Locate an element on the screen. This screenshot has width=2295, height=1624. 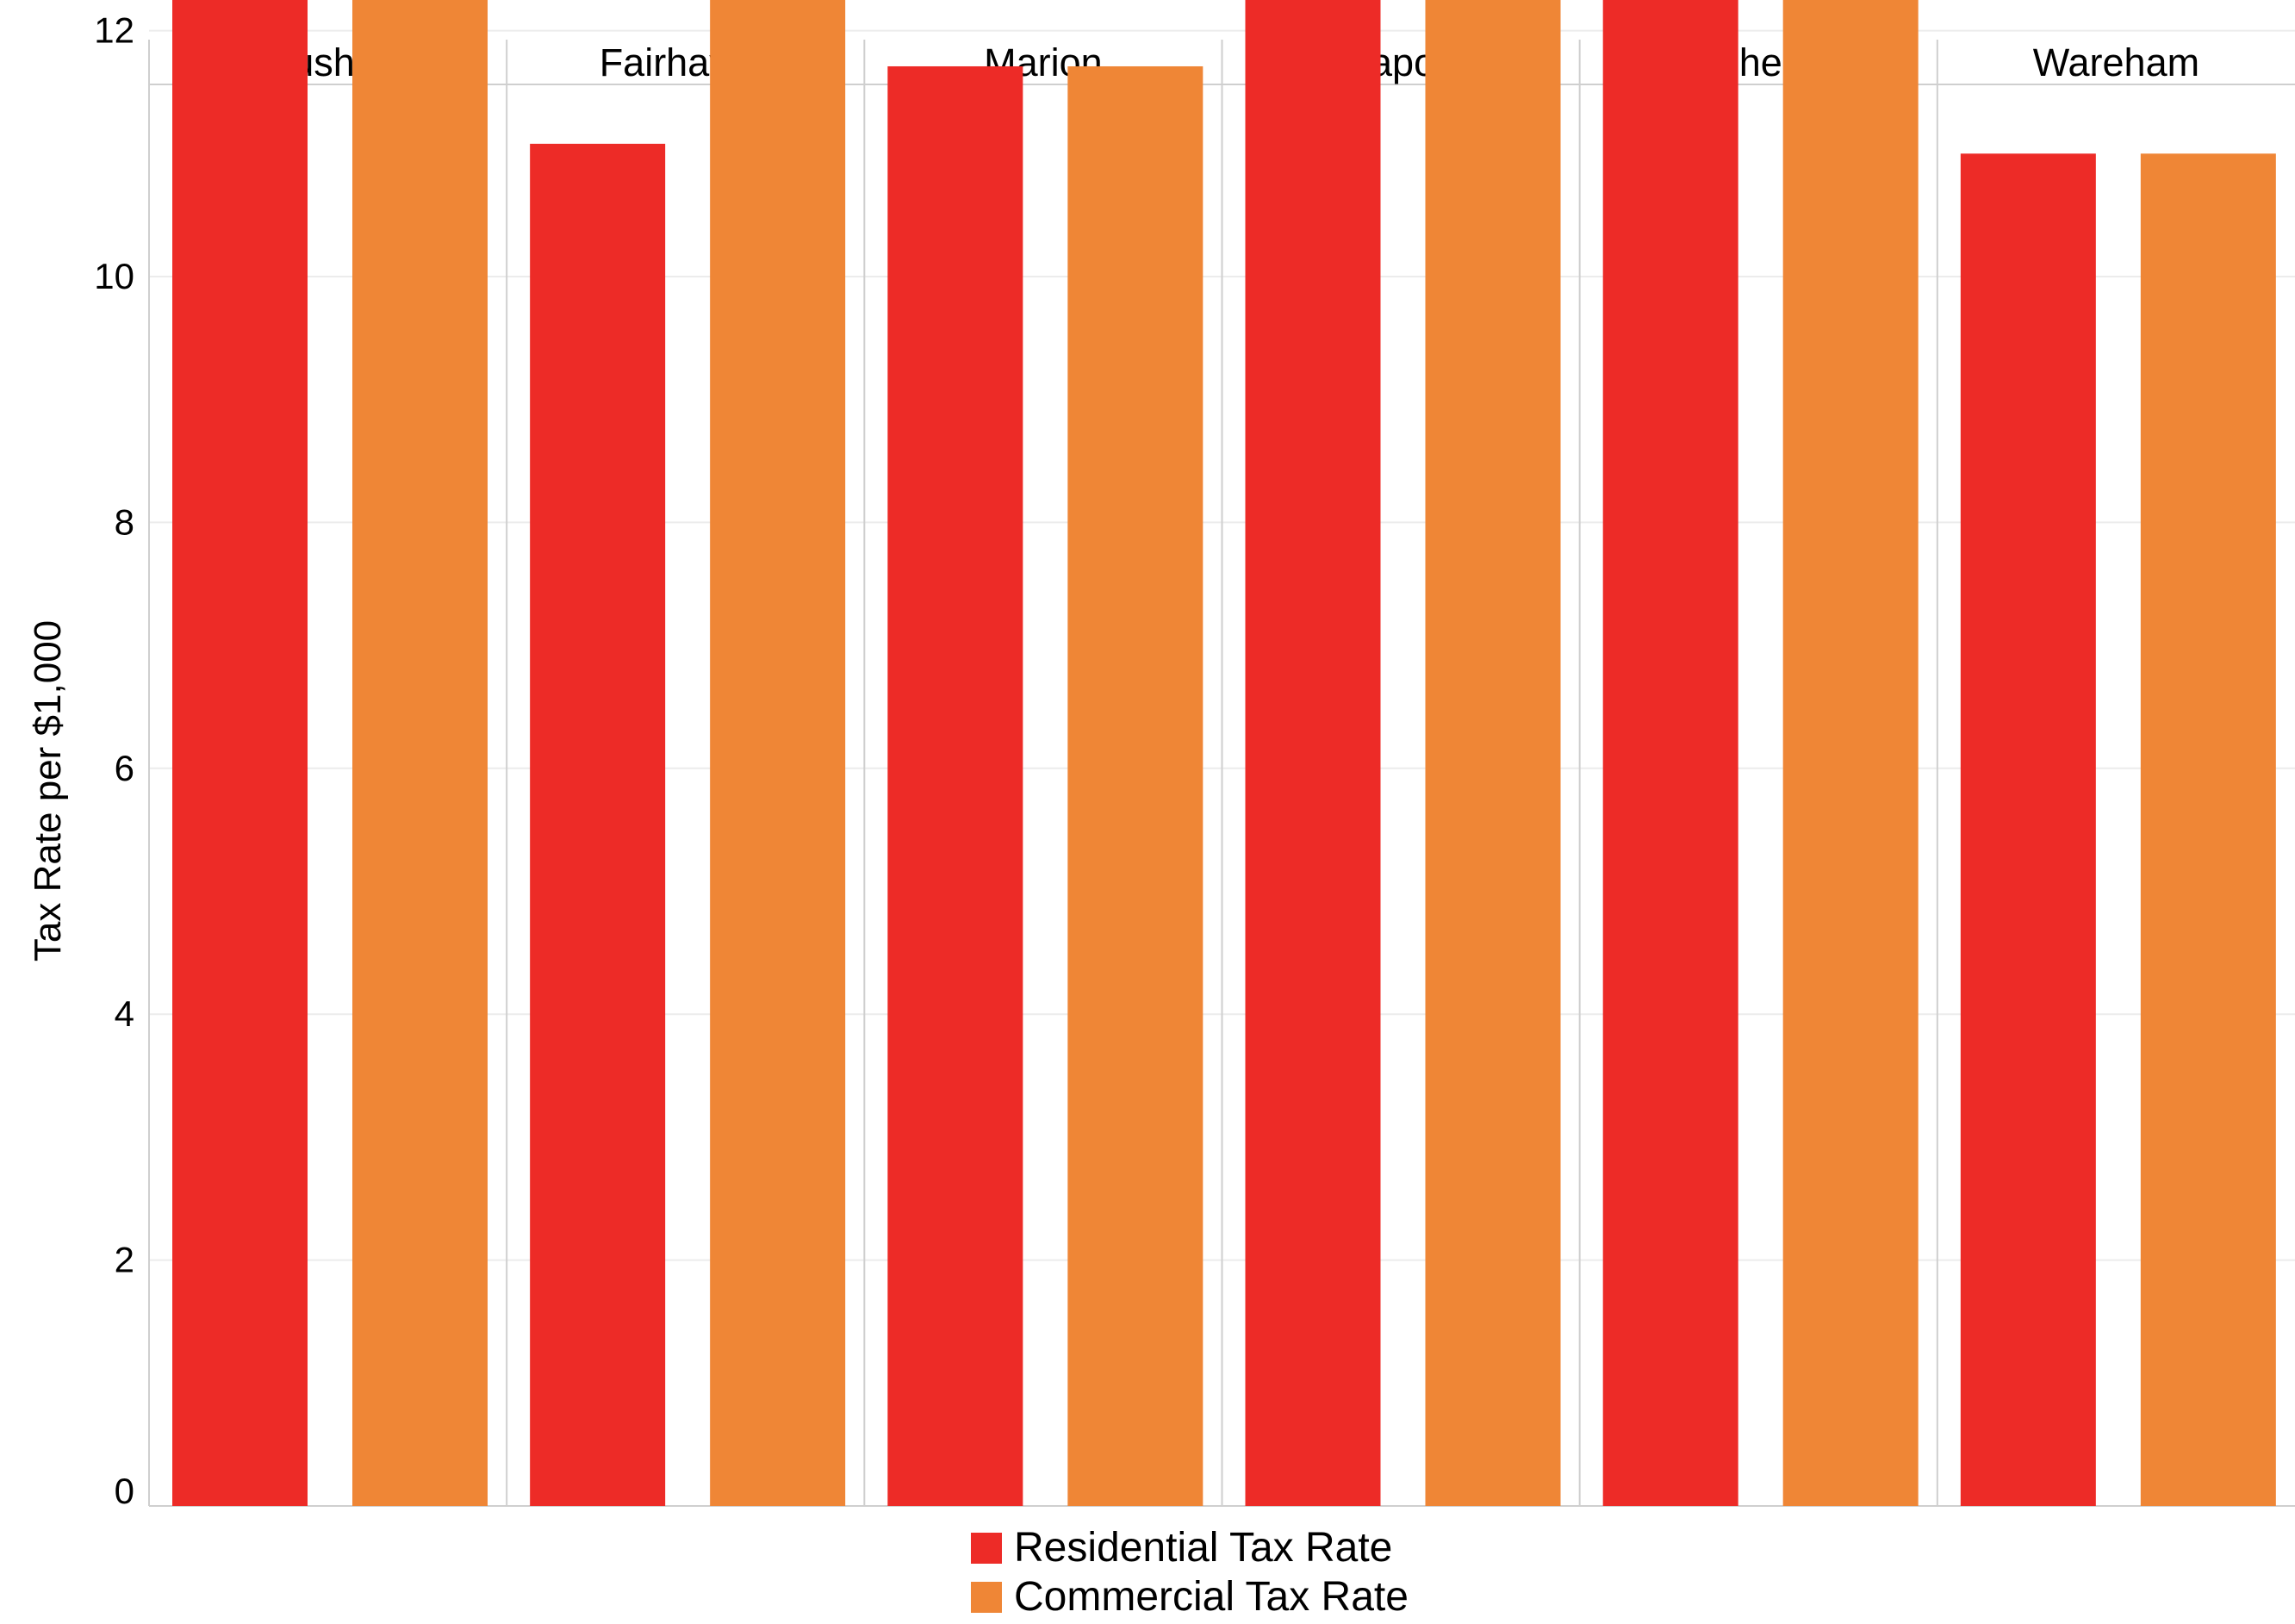
category-label: Wareham is located at coordinates (2116, 62).